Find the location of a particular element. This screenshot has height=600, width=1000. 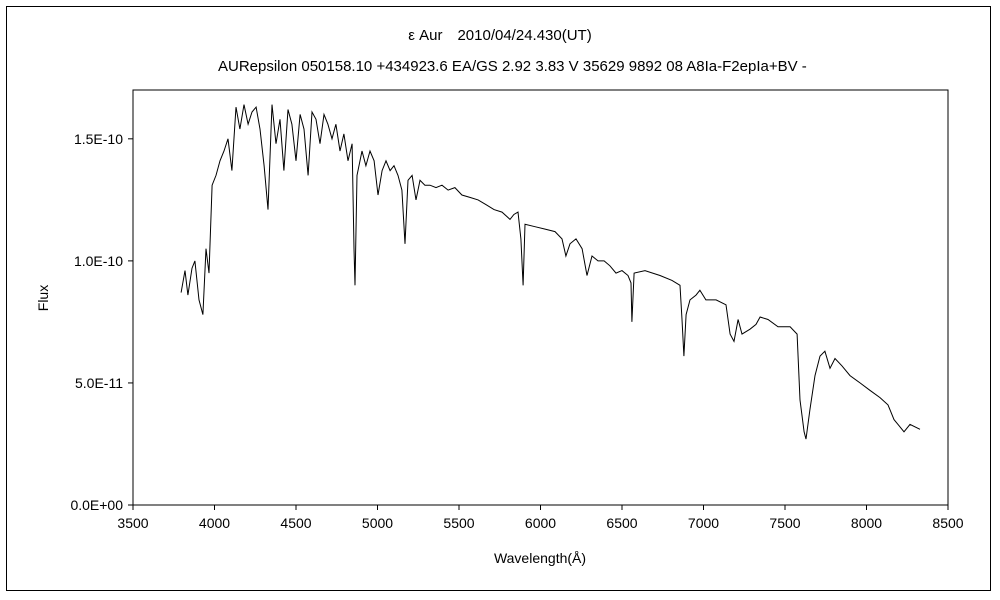

y-tick-label: 5.0E-11 is located at coordinates (99, 383).